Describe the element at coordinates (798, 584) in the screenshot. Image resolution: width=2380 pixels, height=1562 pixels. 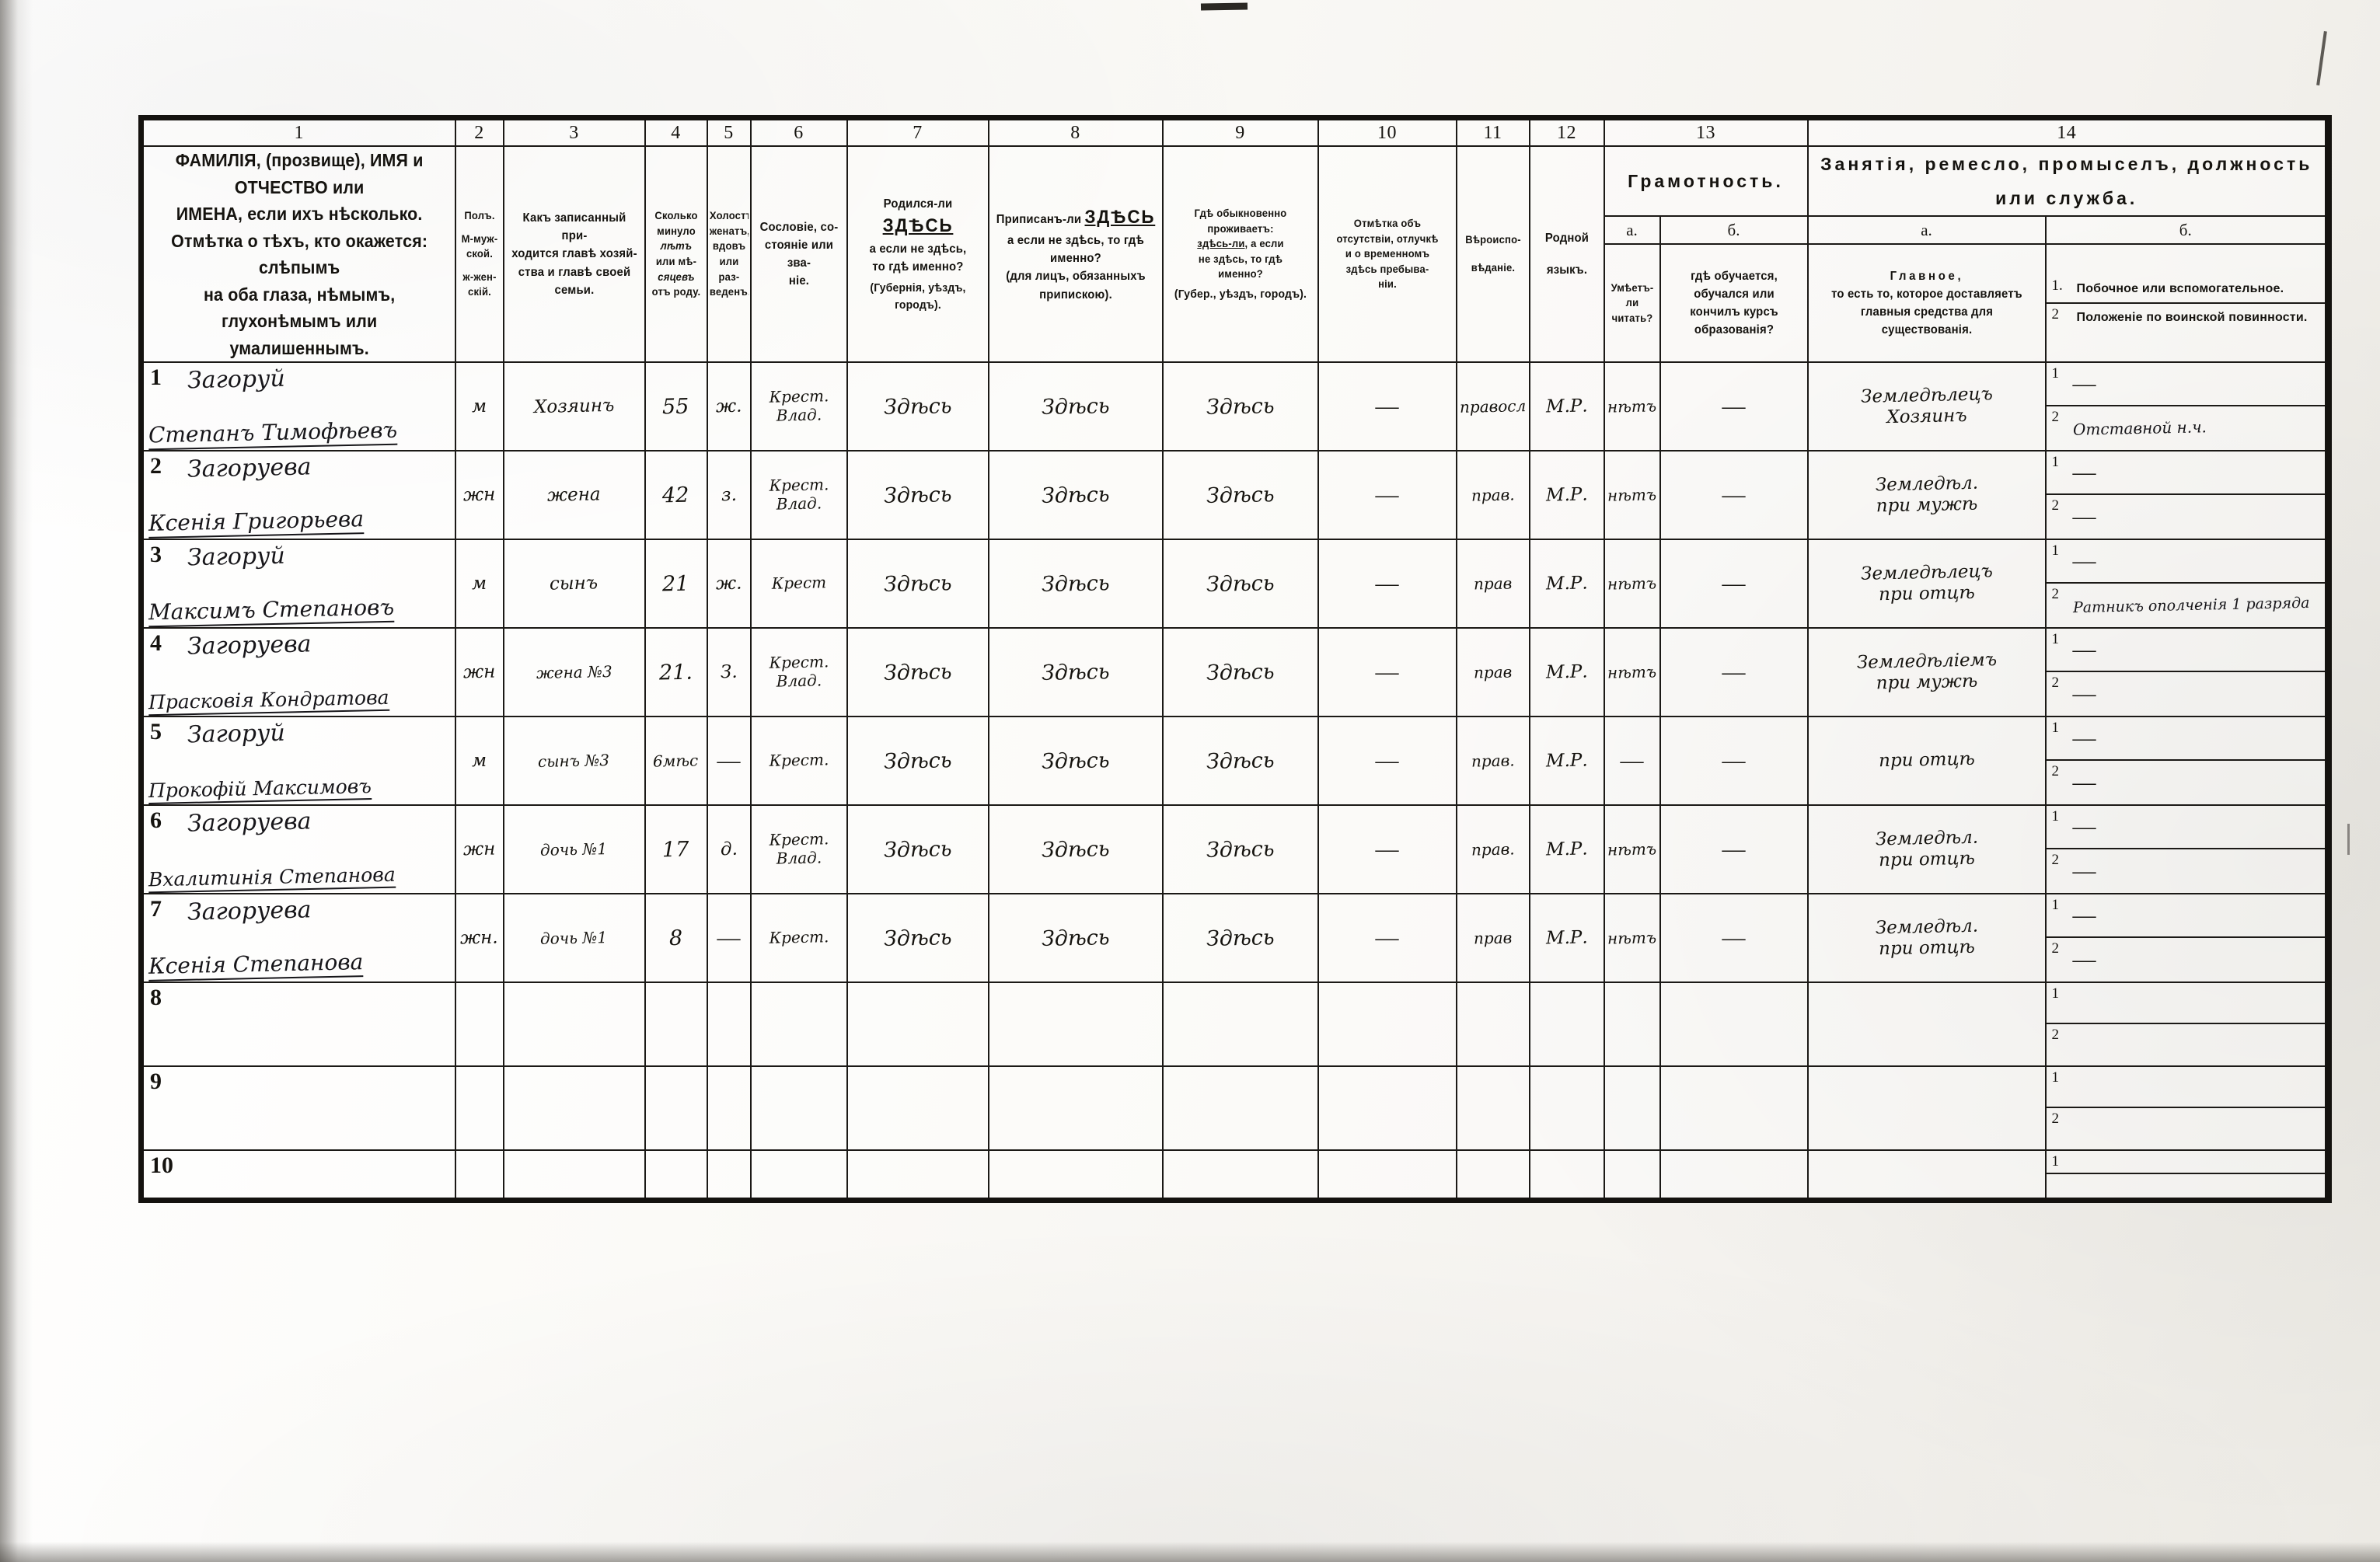
I see `cell-estate: Крест` at that location.